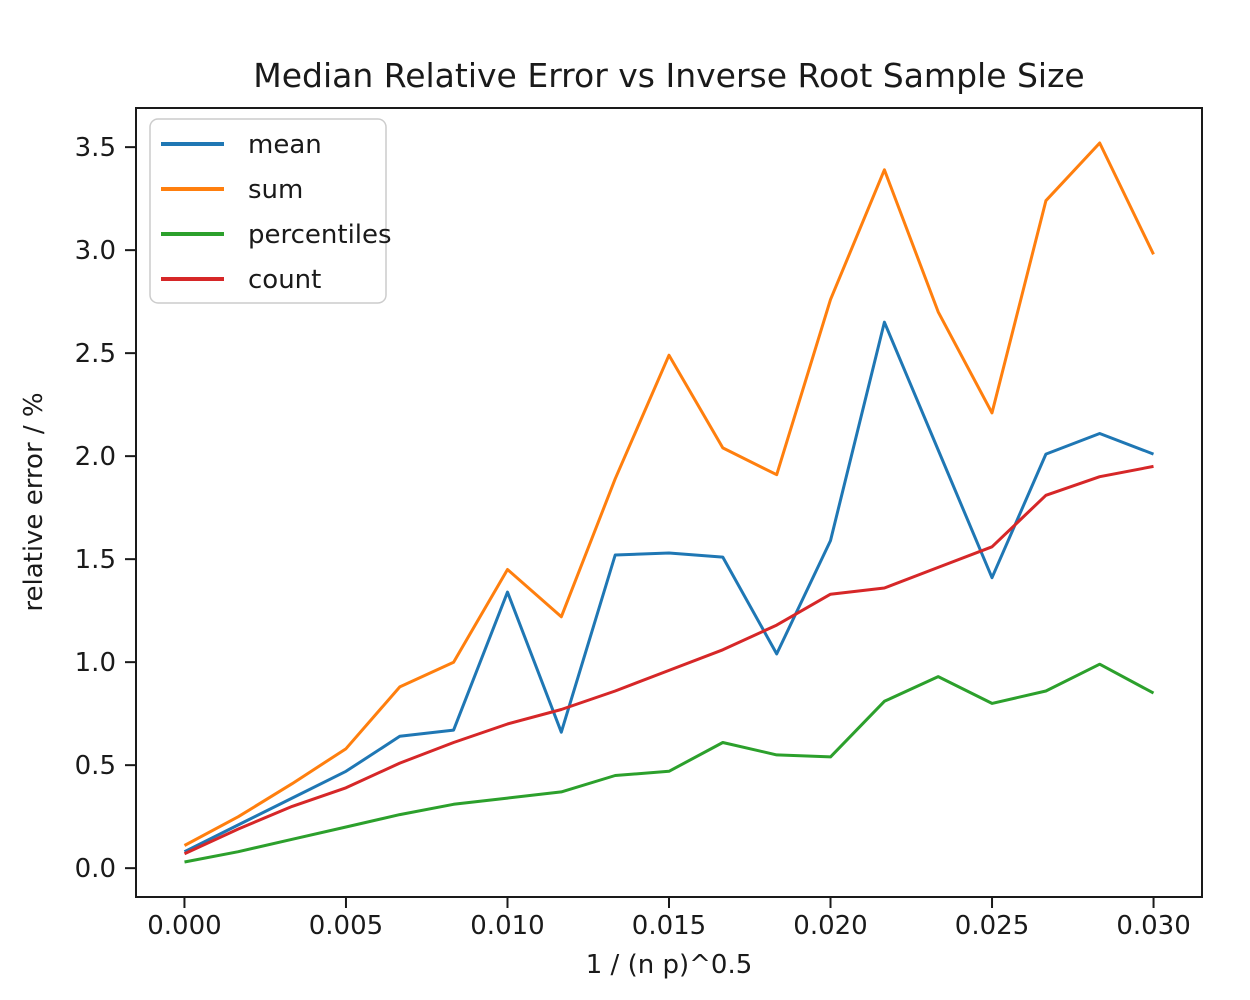 This screenshot has width=1250, height=1000. What do you see at coordinates (95, 354) in the screenshot?
I see `y-tick-label: 2.5` at bounding box center [95, 354].